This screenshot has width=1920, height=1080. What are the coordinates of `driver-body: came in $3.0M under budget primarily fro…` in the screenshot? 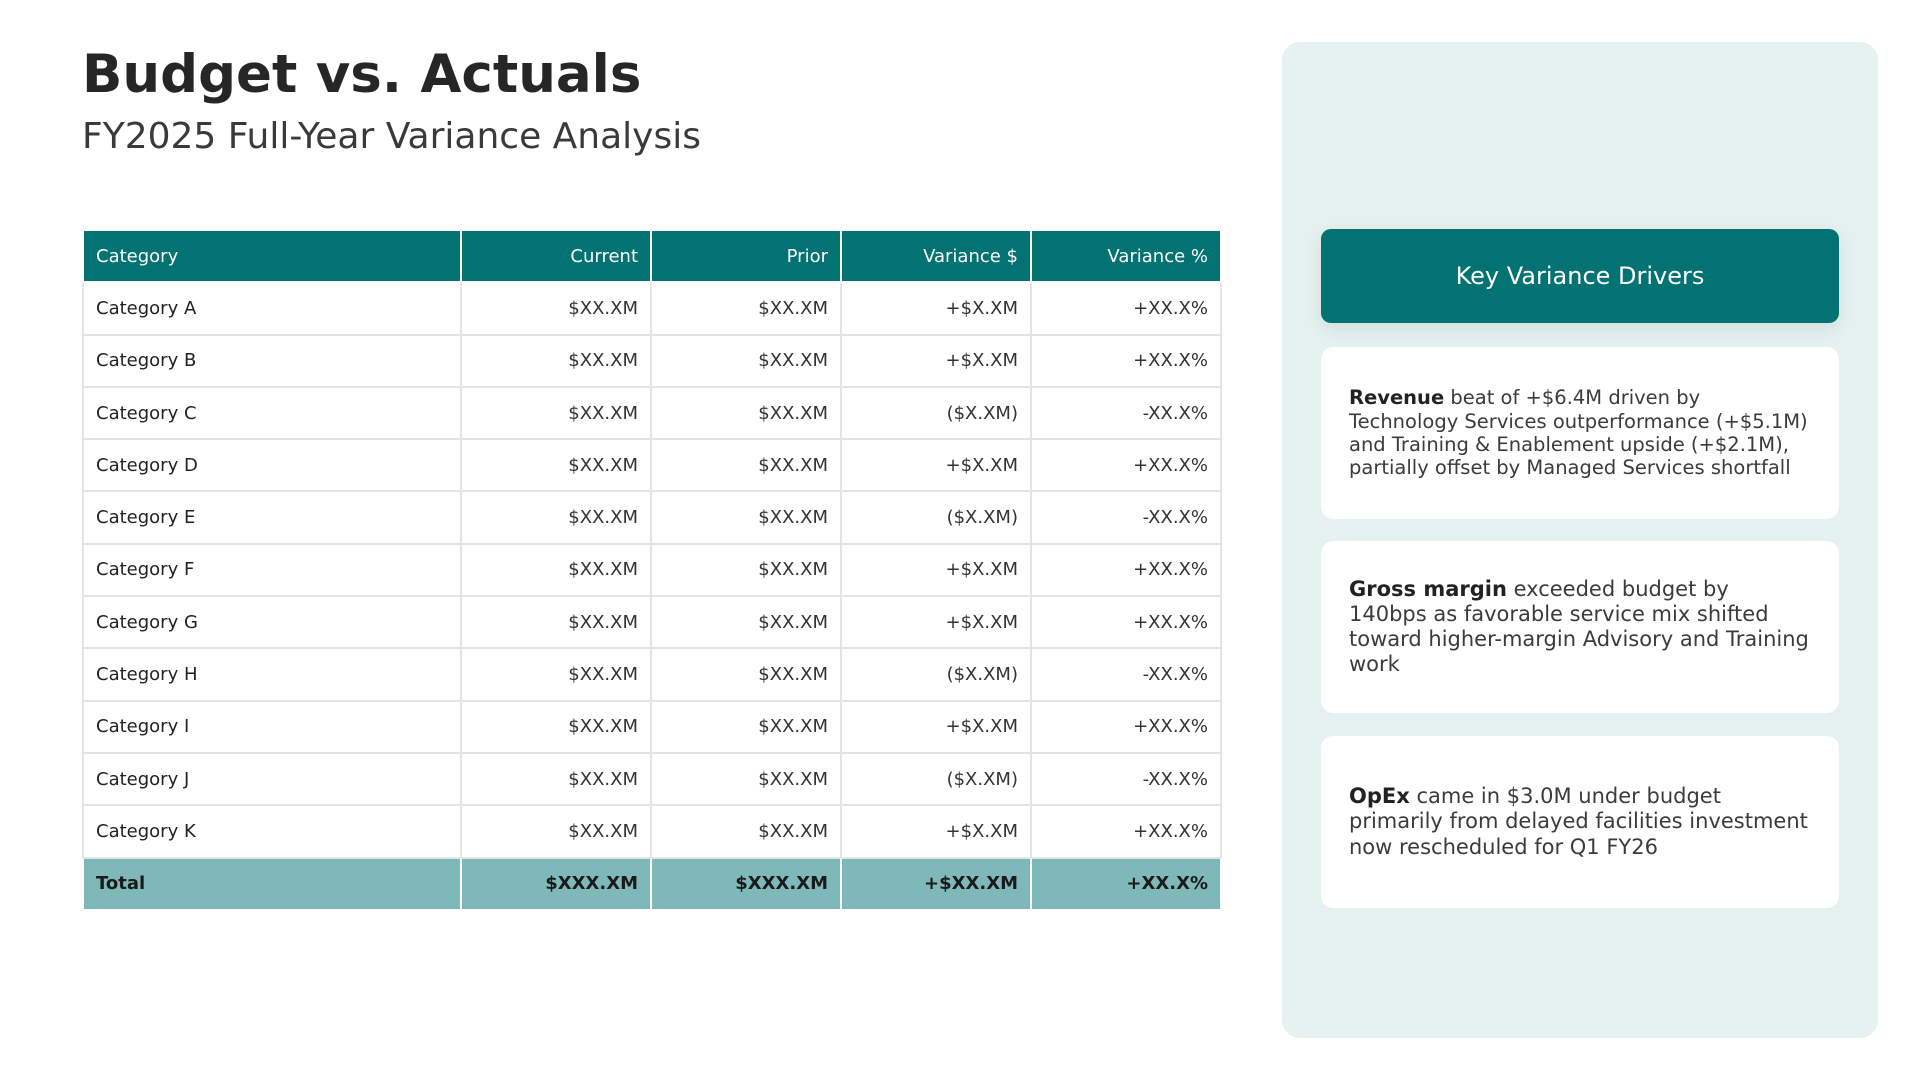 It's located at (1578, 821).